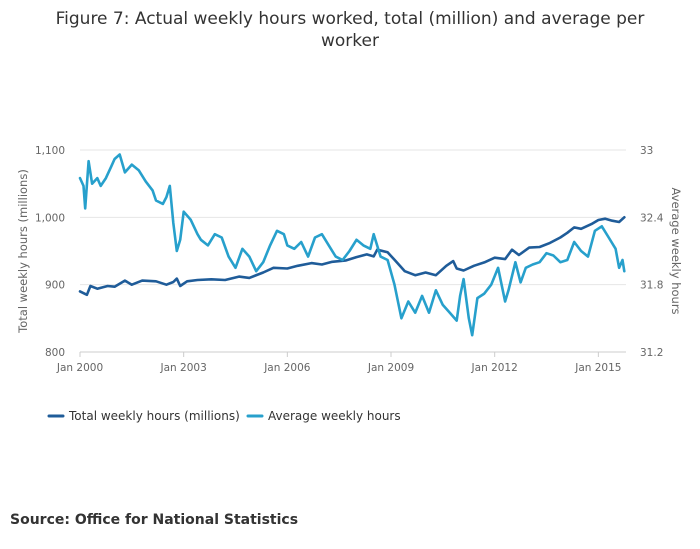 The height and width of the screenshot is (549, 700). I want to click on right-axis-ticks: 31.2 31.8 32.4 33, so click(652, 252).